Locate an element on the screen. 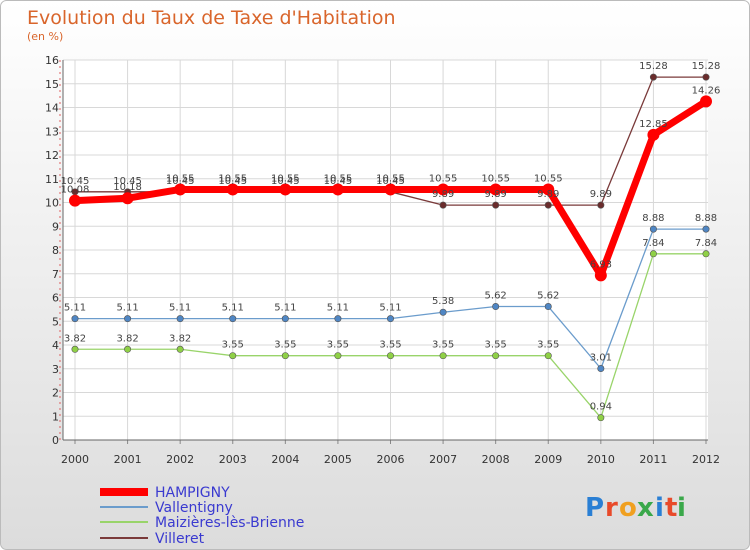 Image resolution: width=750 pixels, height=550 pixels. x-tick-label: 2011 is located at coordinates (653, 459).